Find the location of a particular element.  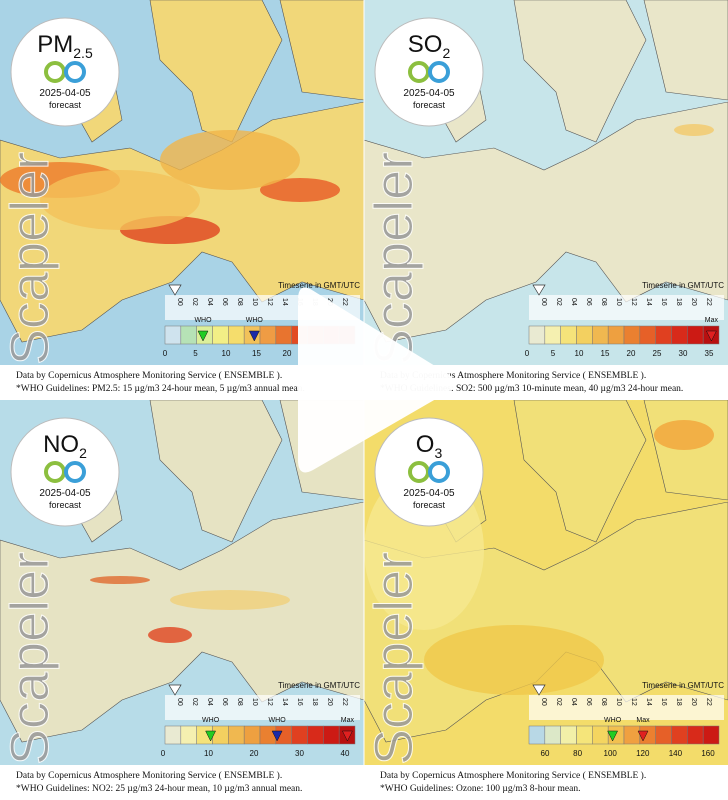

pollutant: NO is located at coordinates (61, 444).